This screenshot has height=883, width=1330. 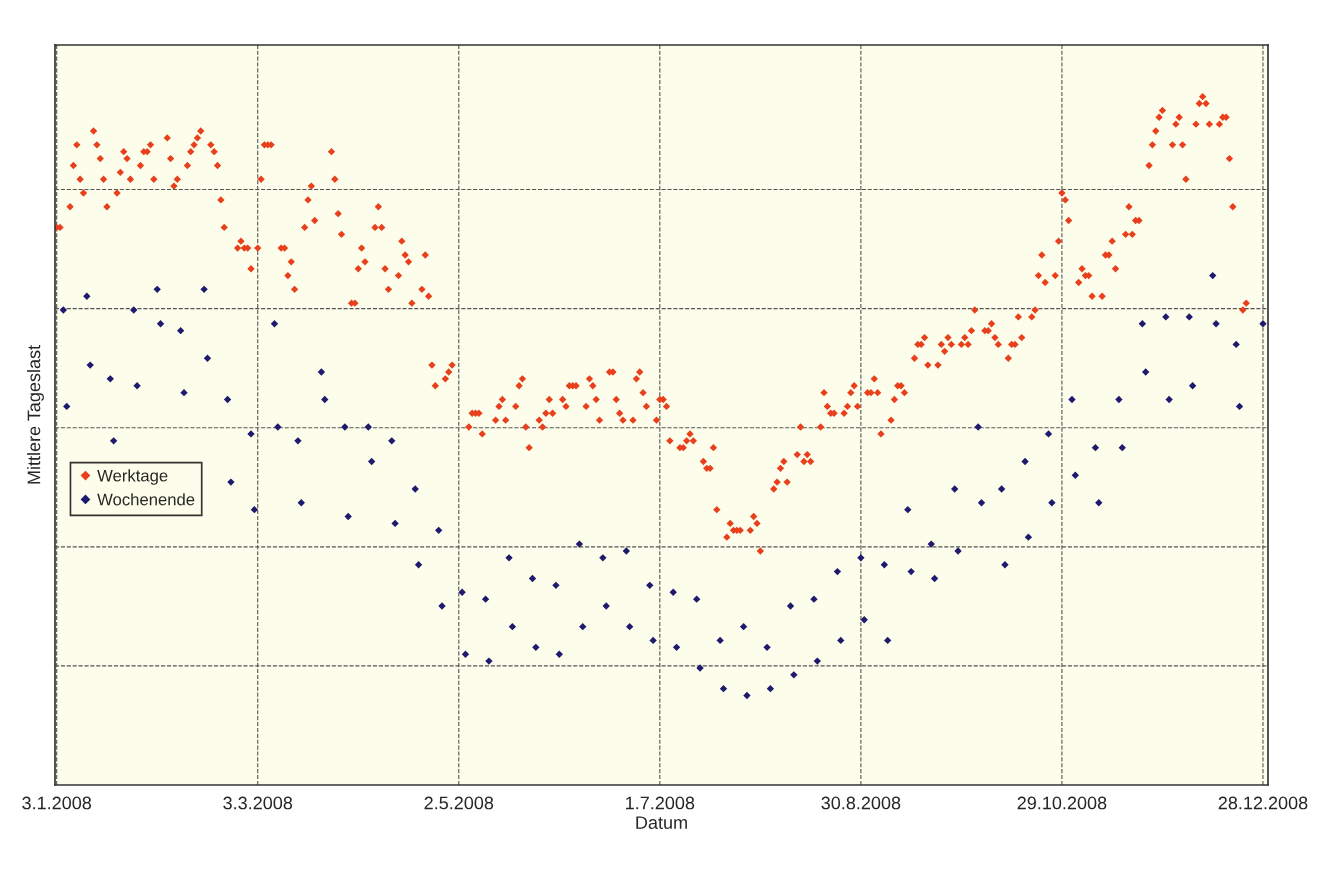 I want to click on x-tick-label: 3.3.2008, so click(x=258, y=803).